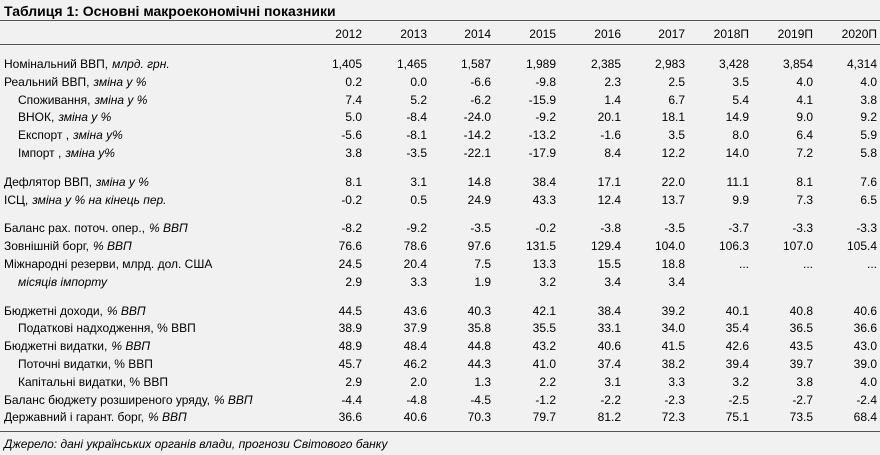  Describe the element at coordinates (418, 381) in the screenshot. I see `cell-value: 2.0` at that location.